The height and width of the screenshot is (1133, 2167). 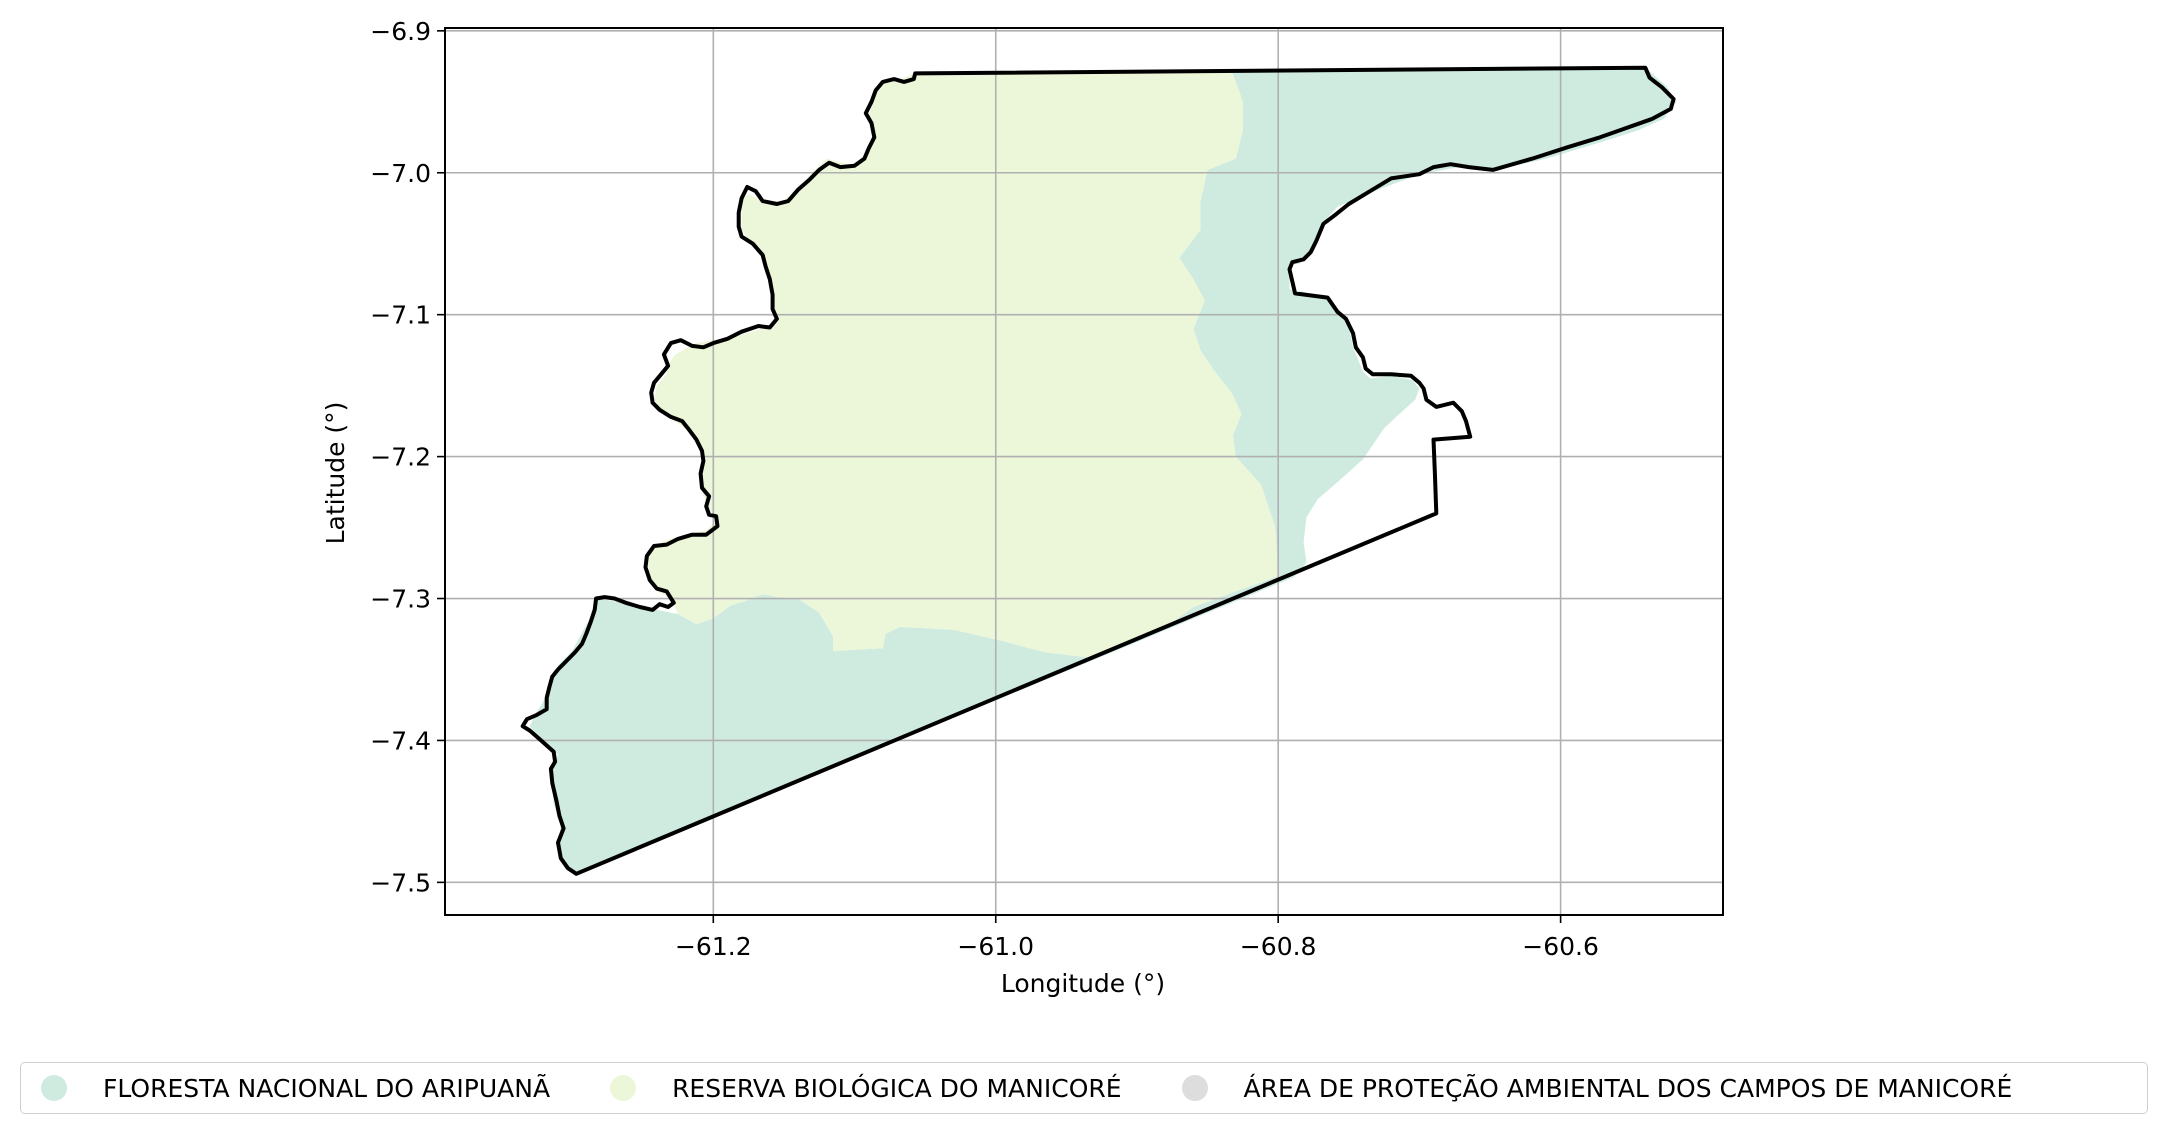 I want to click on y-tick-label-1: −7.0, so click(x=400, y=173).